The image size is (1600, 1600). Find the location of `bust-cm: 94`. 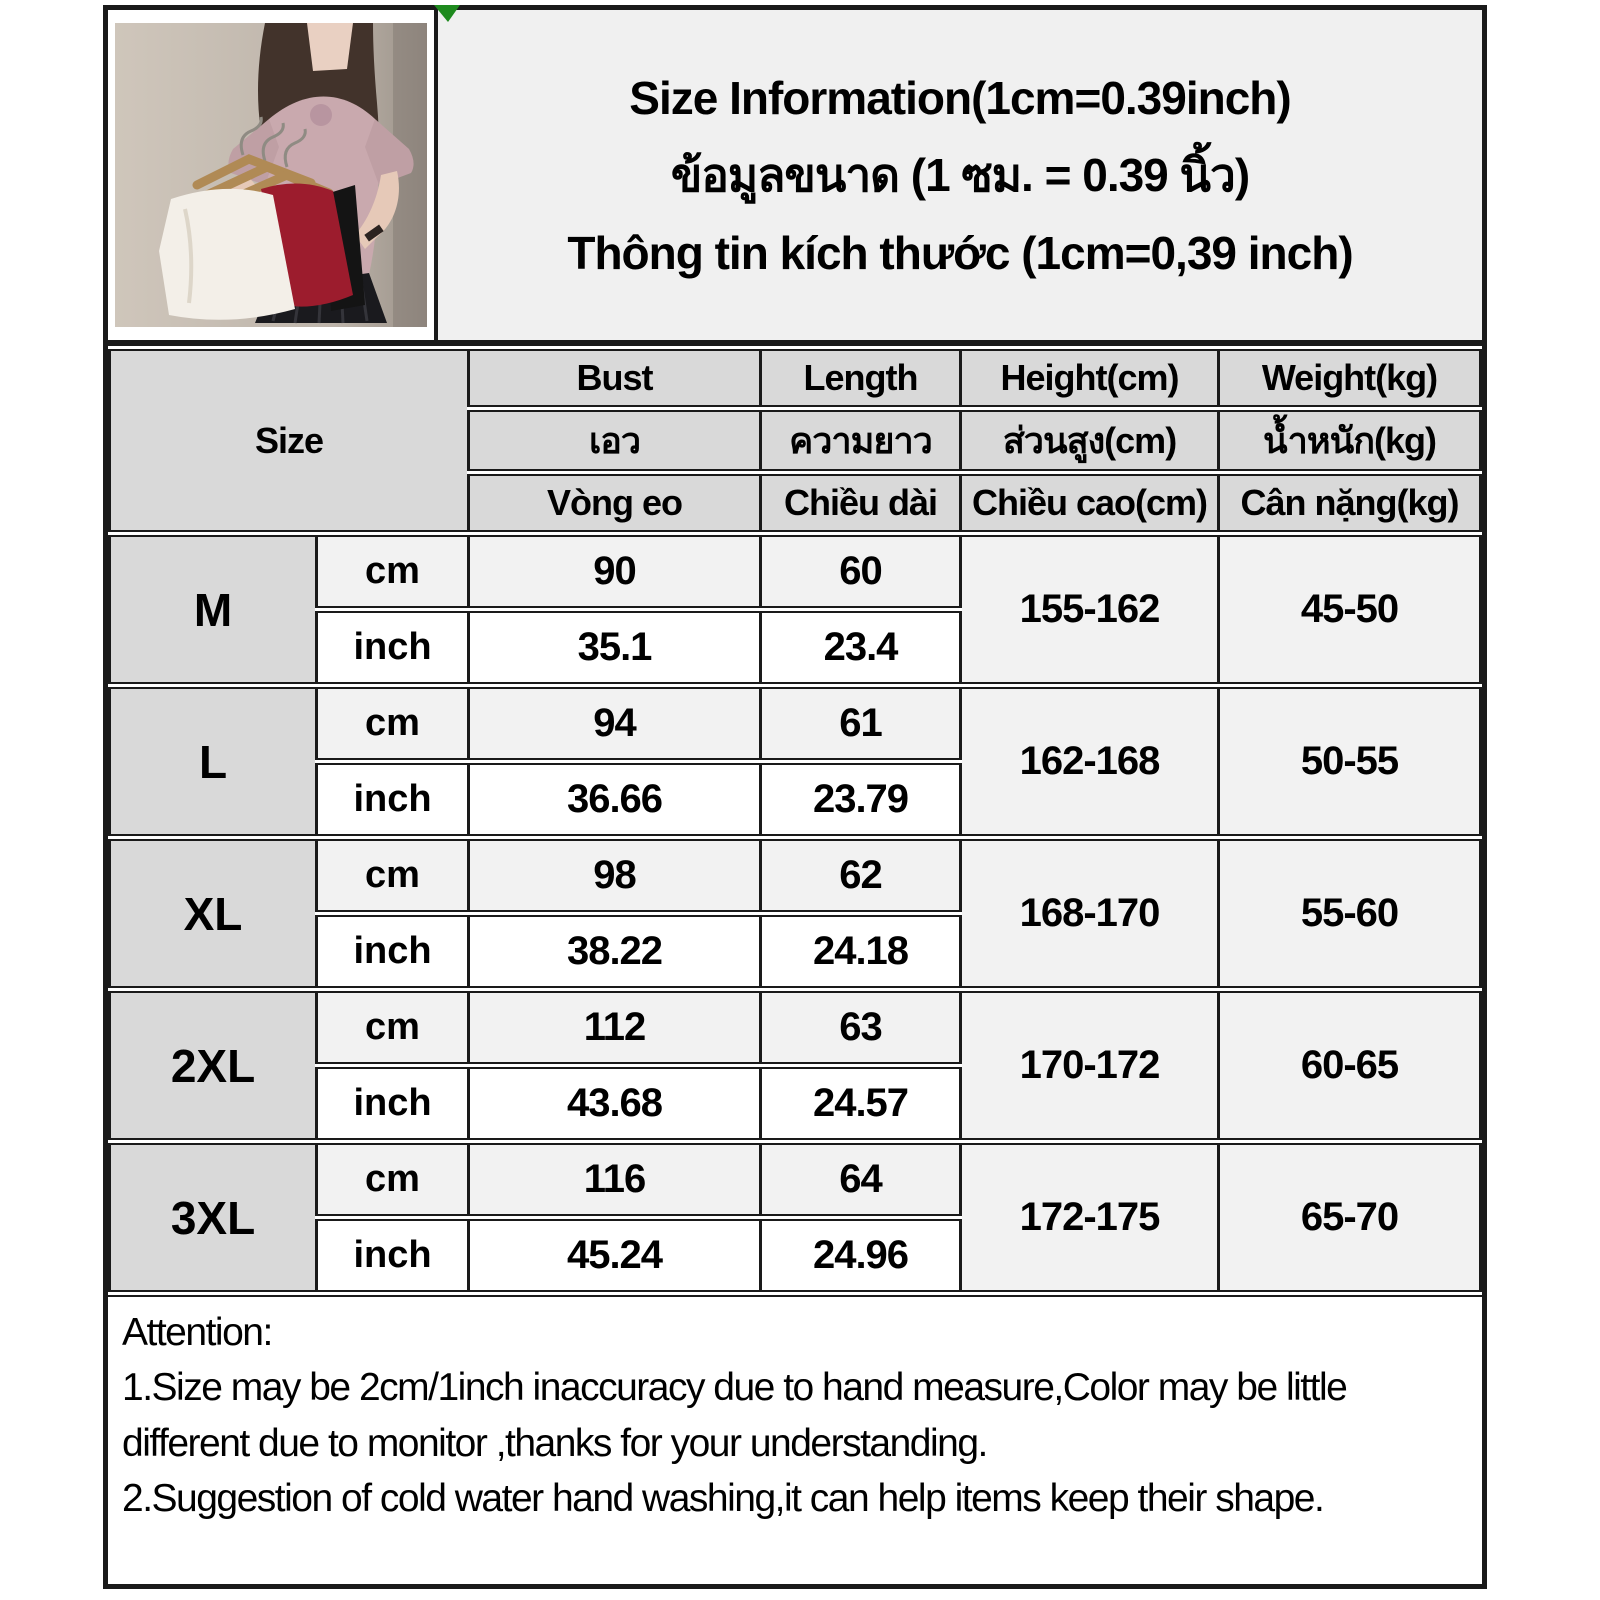

bust-cm: 94 is located at coordinates (615, 723).